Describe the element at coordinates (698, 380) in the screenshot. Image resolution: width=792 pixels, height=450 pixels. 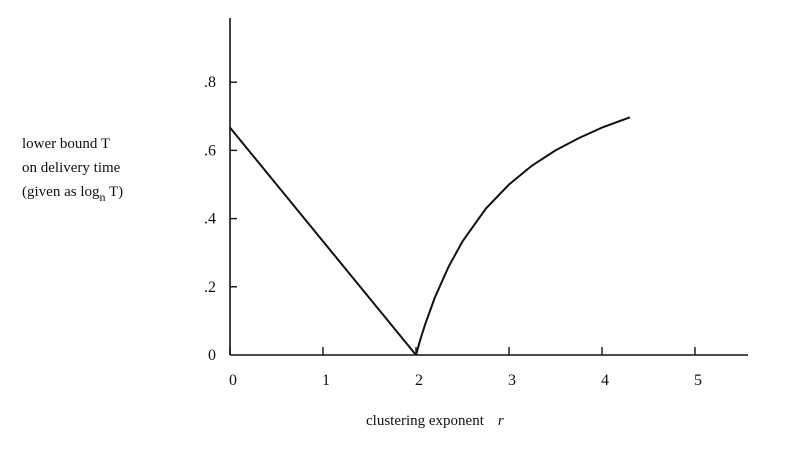
I see `x-tick-label: 5` at that location.